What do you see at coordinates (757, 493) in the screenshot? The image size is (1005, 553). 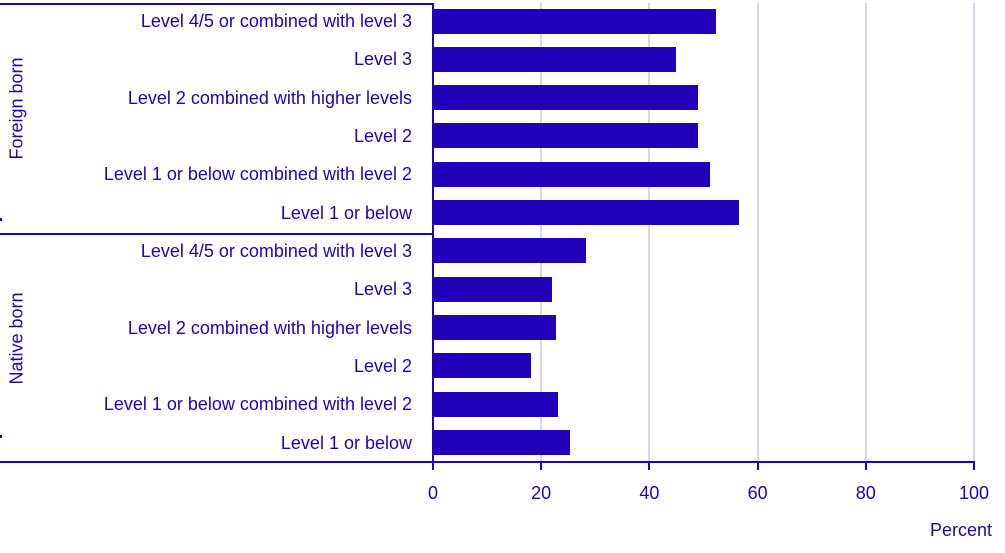 I see `x-tick-label: 60` at bounding box center [757, 493].